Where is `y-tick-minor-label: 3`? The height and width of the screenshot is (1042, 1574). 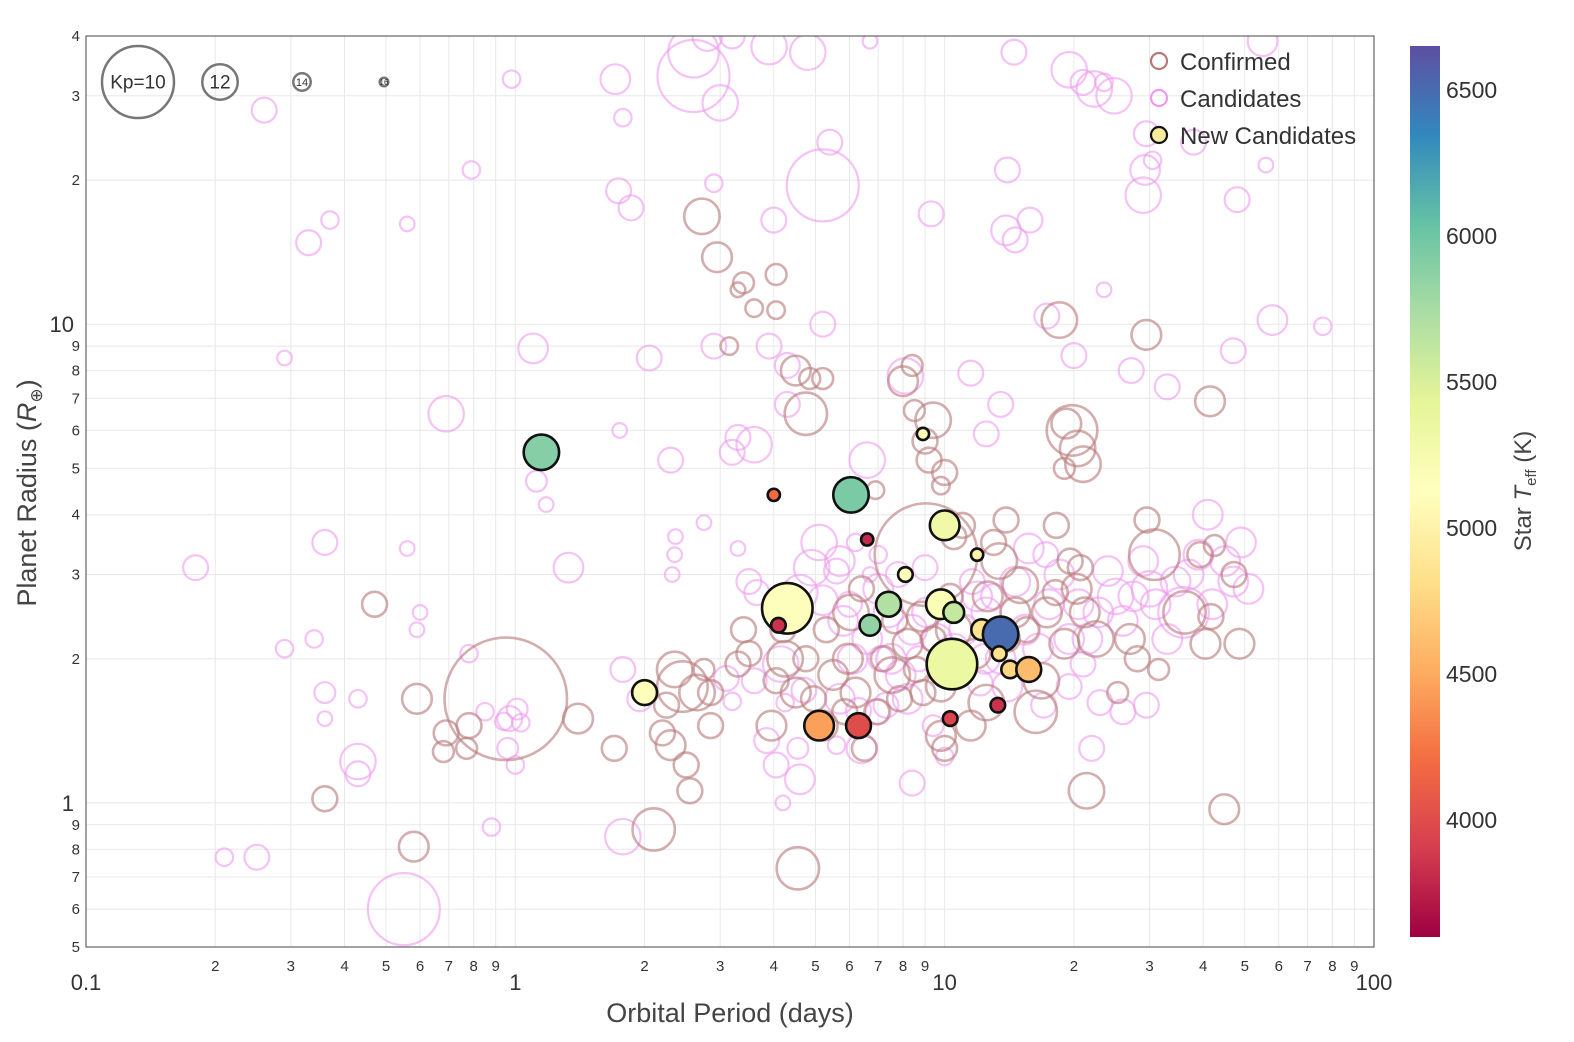
y-tick-minor-label: 3 is located at coordinates (76, 96).